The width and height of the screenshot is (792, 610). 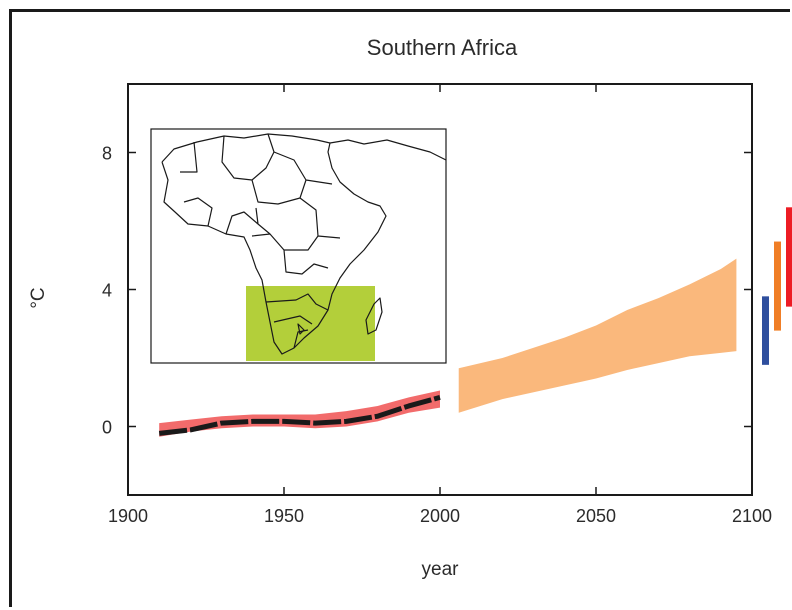 I want to click on x-tick-label: 1950, so click(x=284, y=516).